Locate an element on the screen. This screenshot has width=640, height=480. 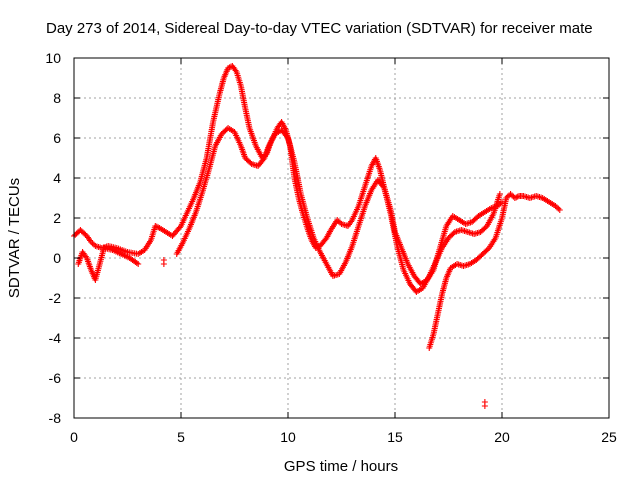
x-tick-label: 25 is located at coordinates (609, 437).